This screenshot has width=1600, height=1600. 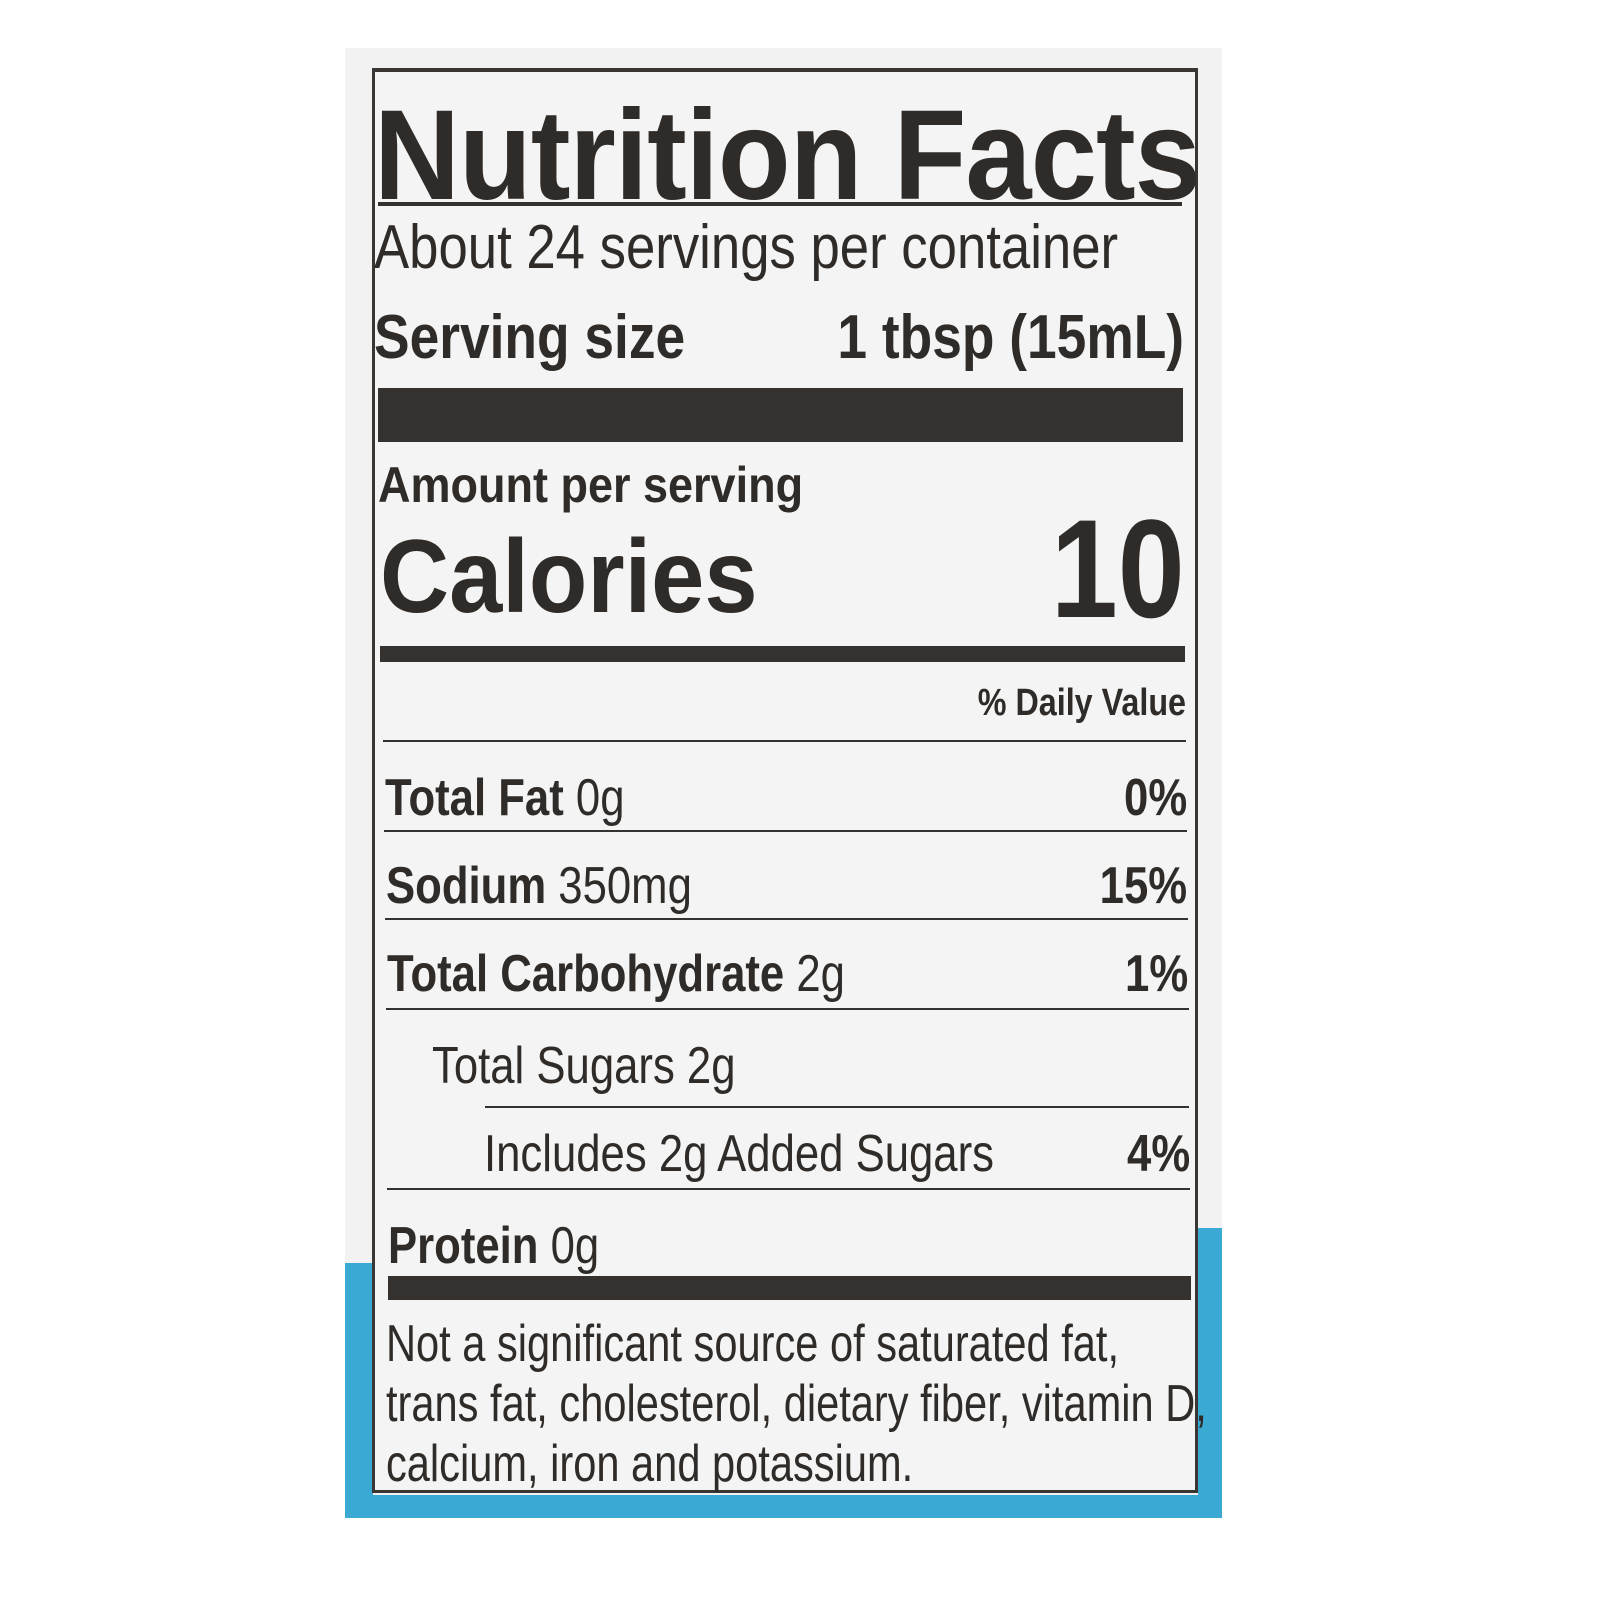 I want to click on dv-total-fat: 0%, so click(x=1155, y=798).